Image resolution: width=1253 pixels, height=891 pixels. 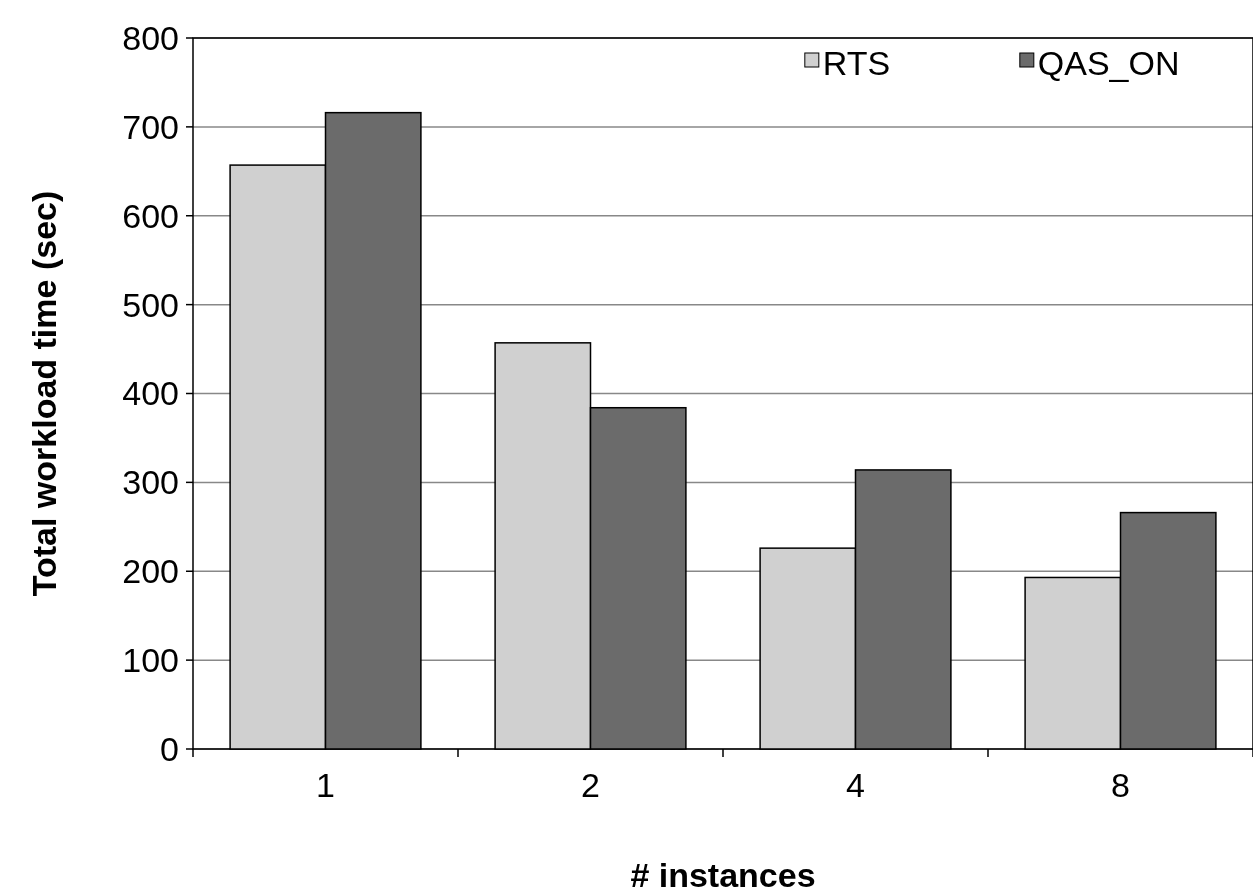 What do you see at coordinates (1108, 63) in the screenshot?
I see `legend-label: QAS_ON` at bounding box center [1108, 63].